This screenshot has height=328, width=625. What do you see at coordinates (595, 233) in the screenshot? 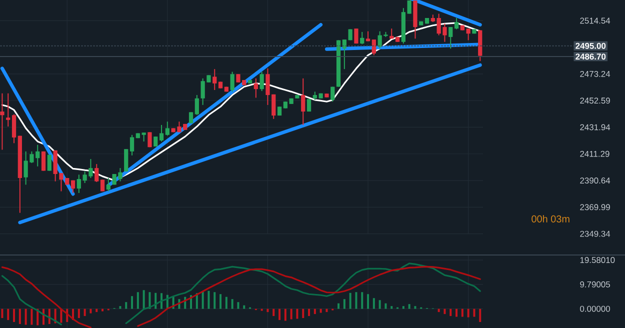
I see `y-tick-label: 2349.34` at bounding box center [595, 233].